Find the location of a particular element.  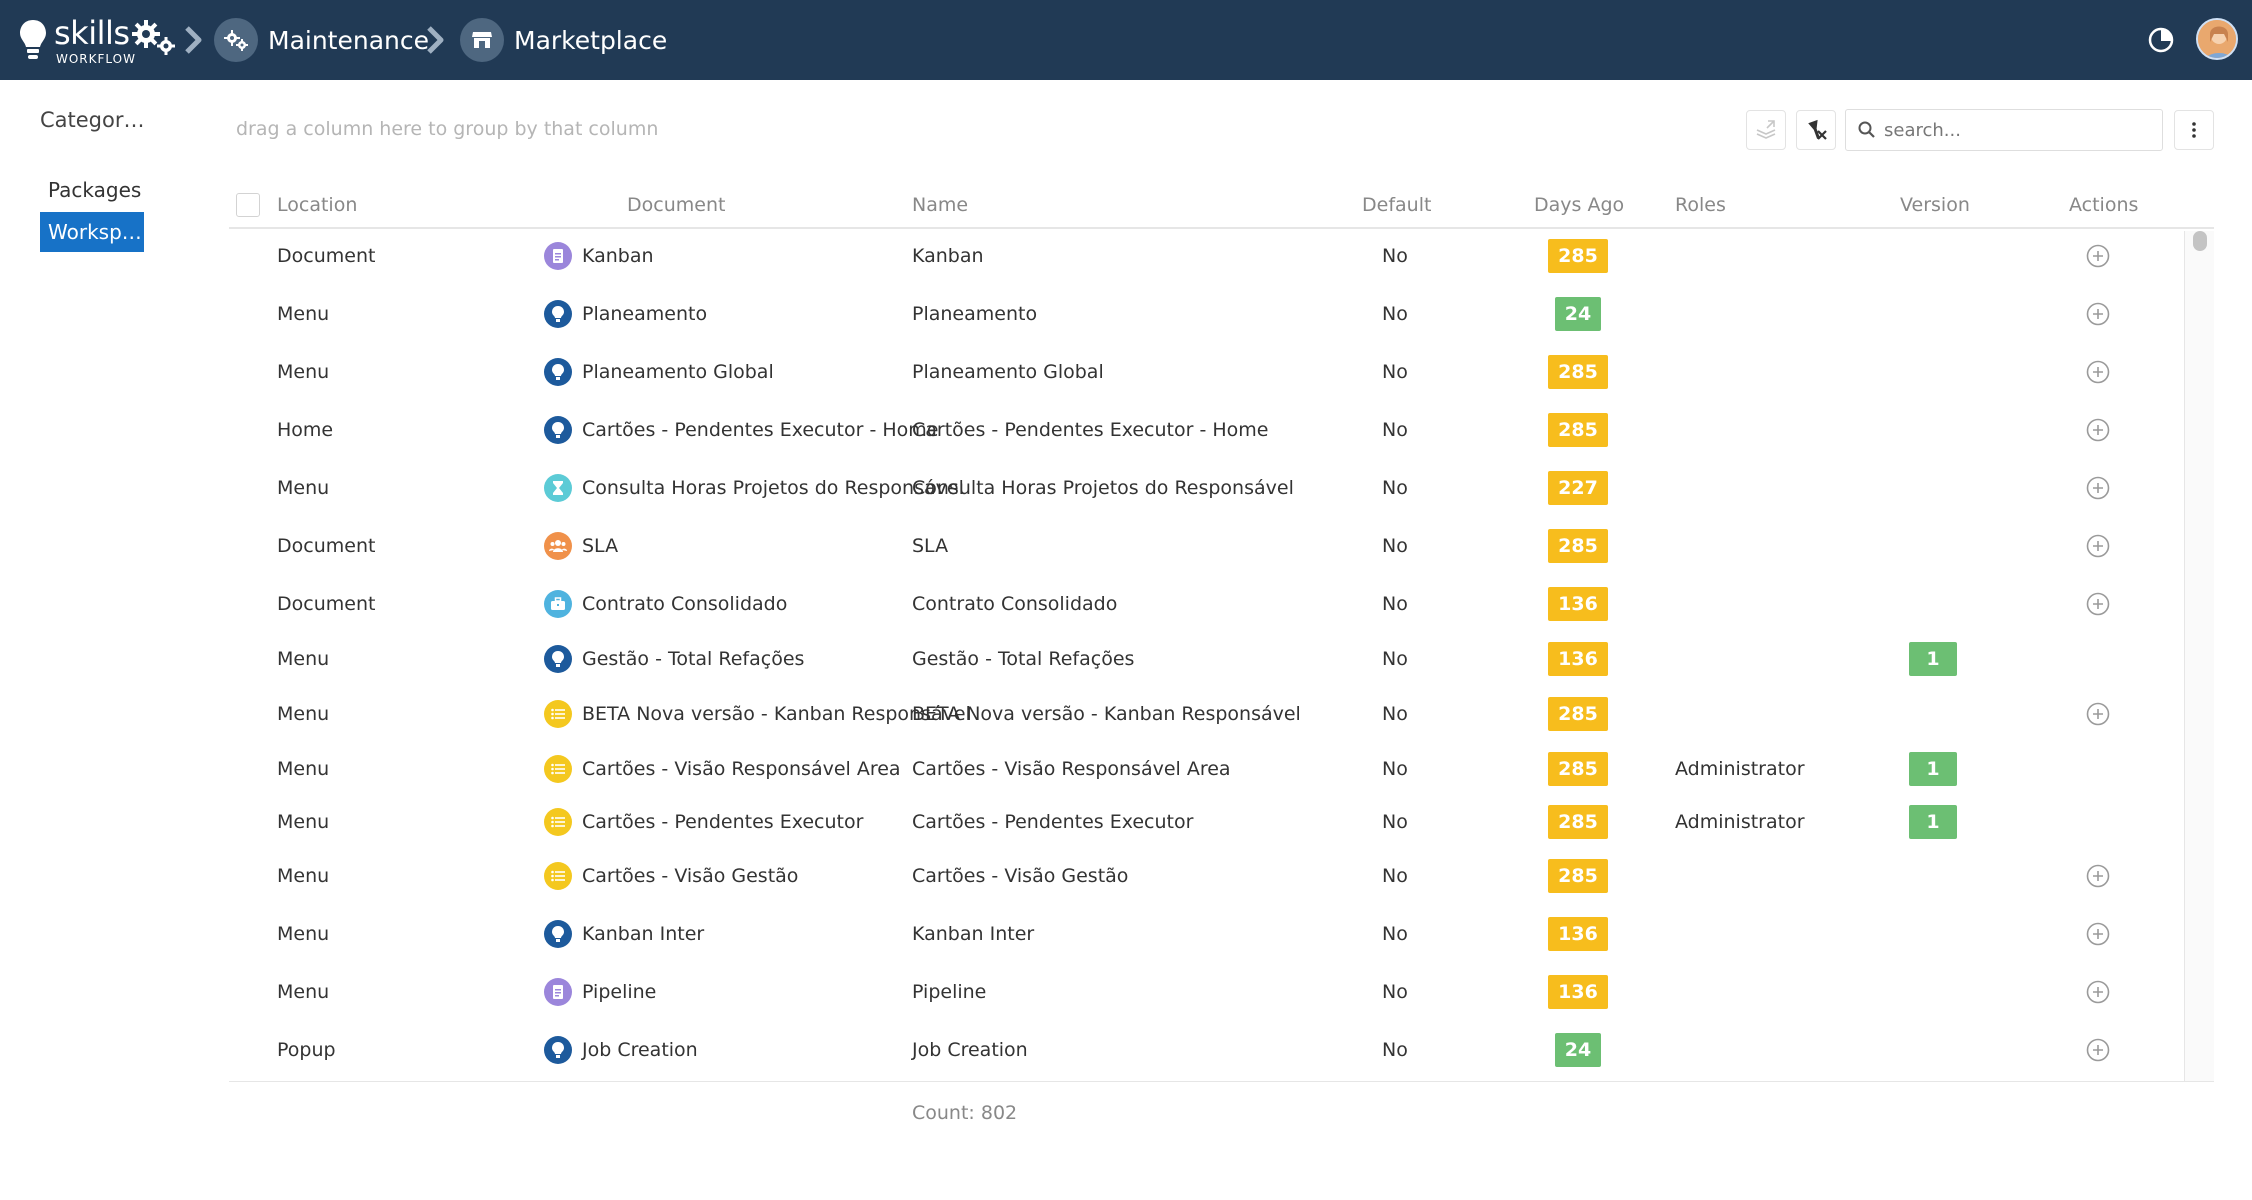

select-all-checkbox is located at coordinates (248, 205).